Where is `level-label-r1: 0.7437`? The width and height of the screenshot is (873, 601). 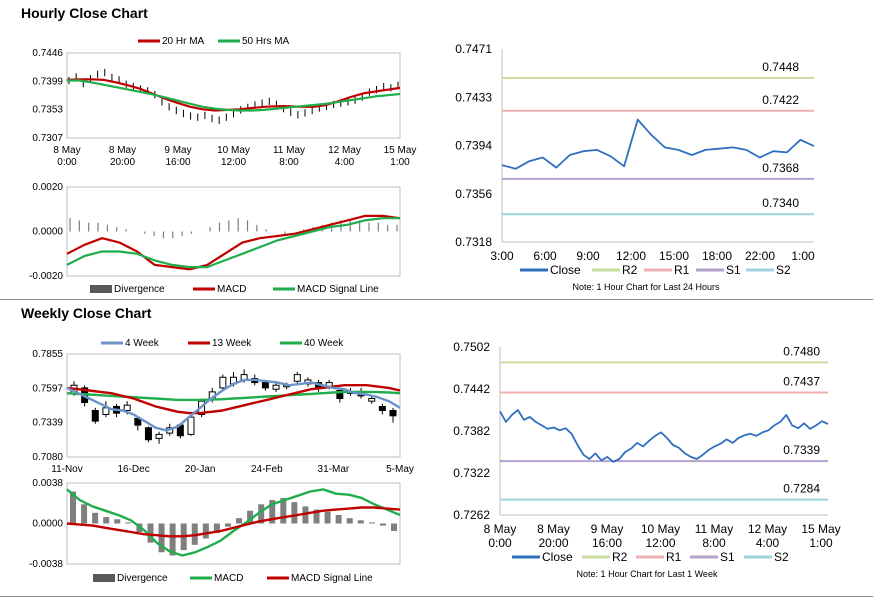 level-label-r1: 0.7437 is located at coordinates (801, 382).